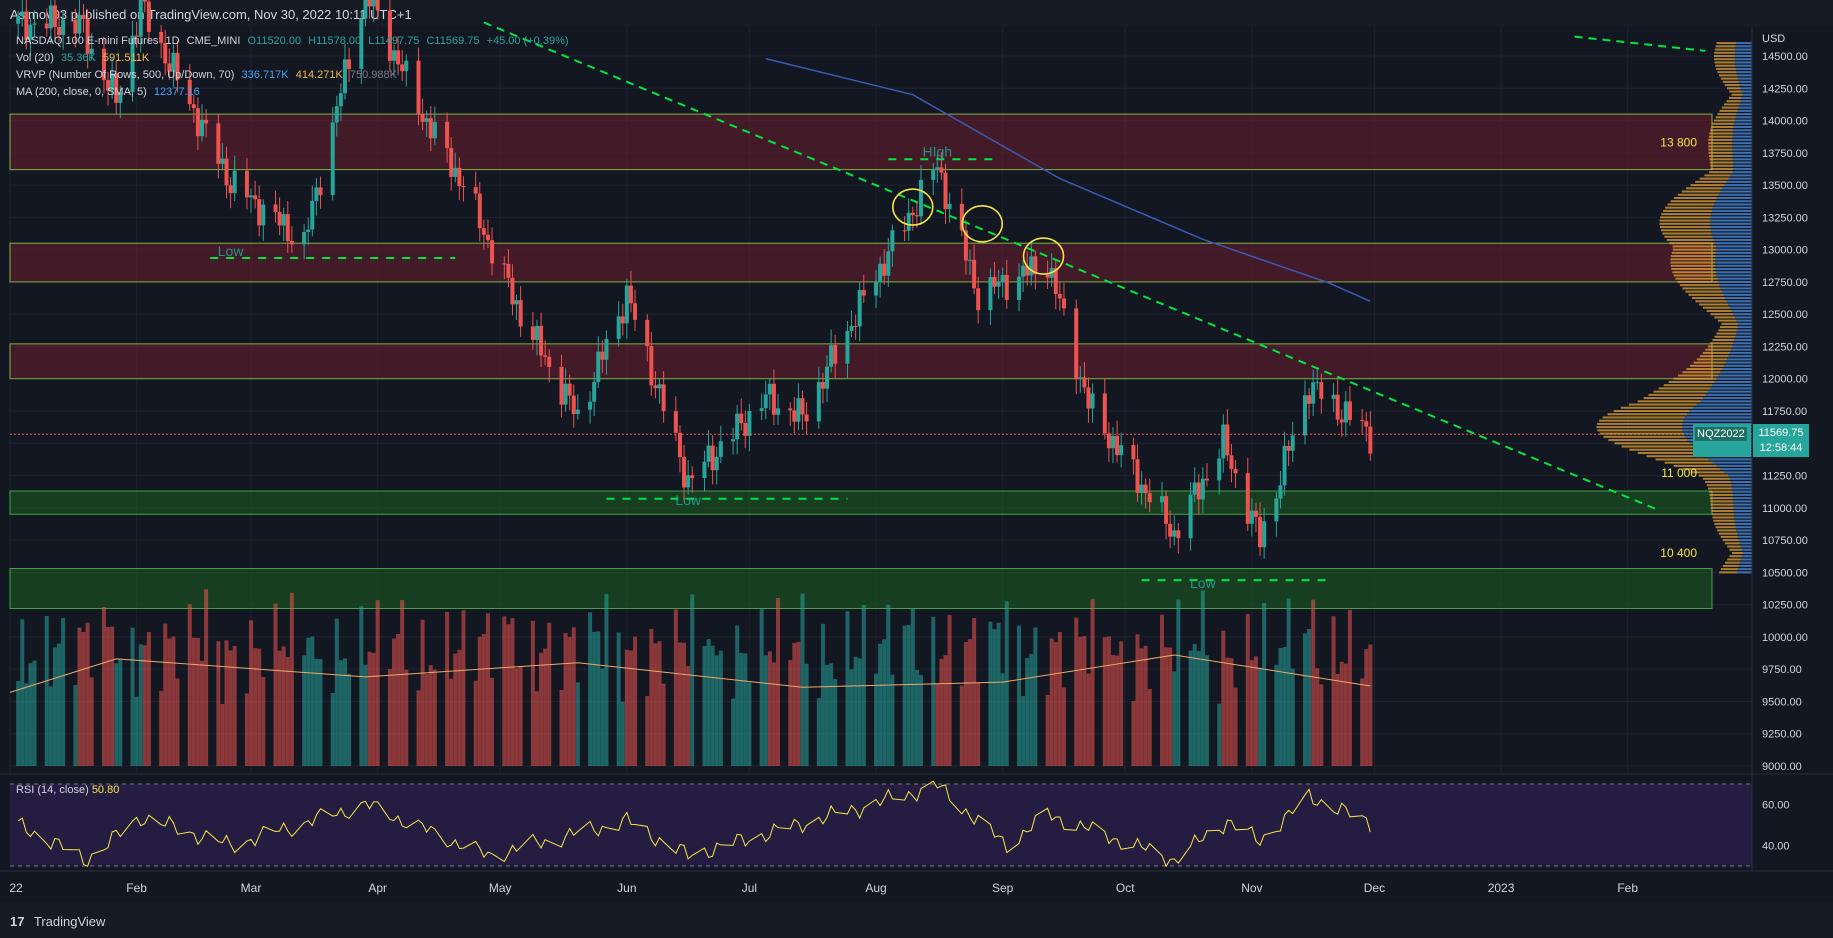 This screenshot has height=938, width=1833. Describe the element at coordinates (110, 92) in the screenshot. I see `ma-legend: MA (200, close, 0, SMA, 5) 12377.16` at that location.